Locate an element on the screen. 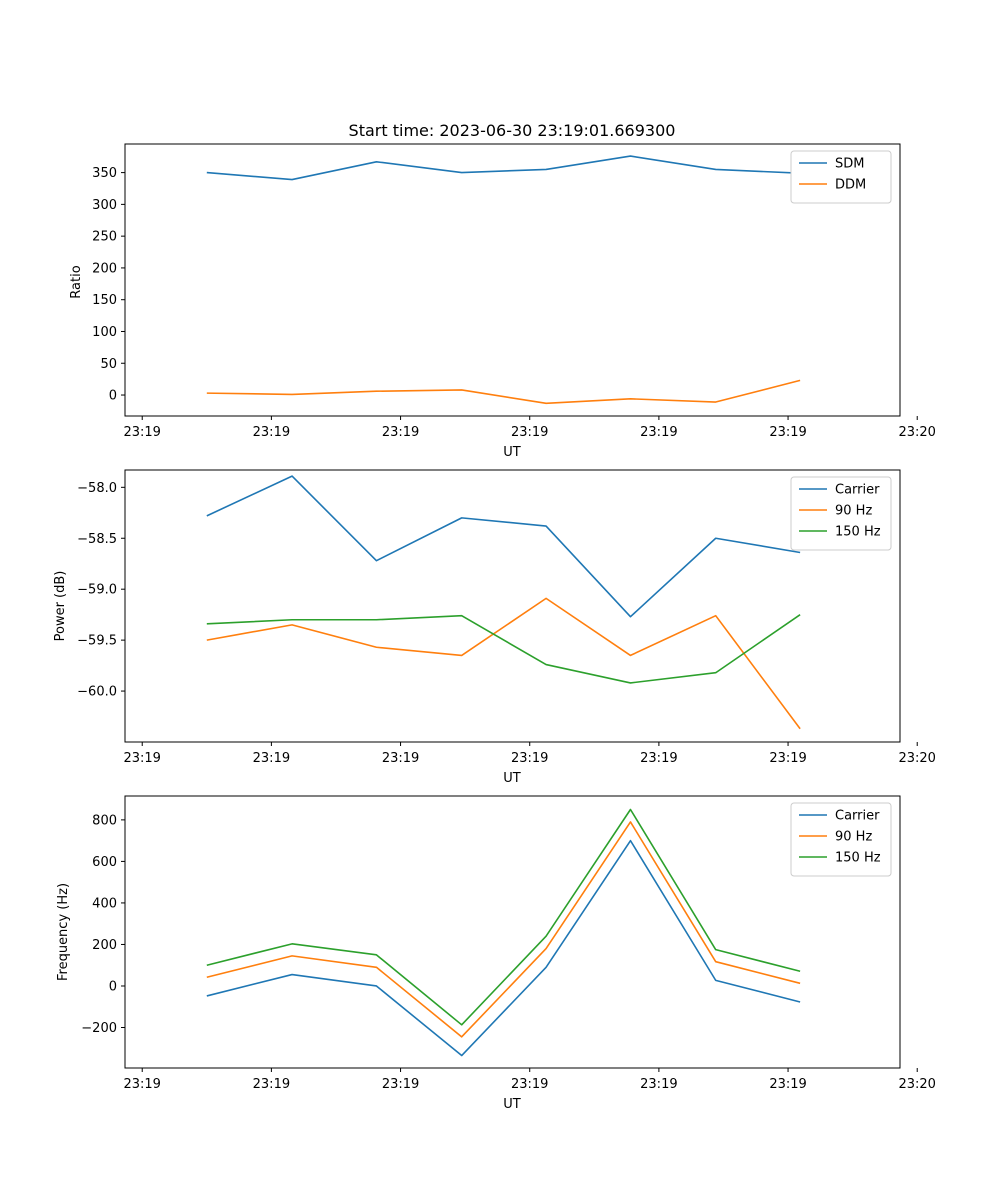  y-axis-label: Frequency (Hz) is located at coordinates (63, 932).